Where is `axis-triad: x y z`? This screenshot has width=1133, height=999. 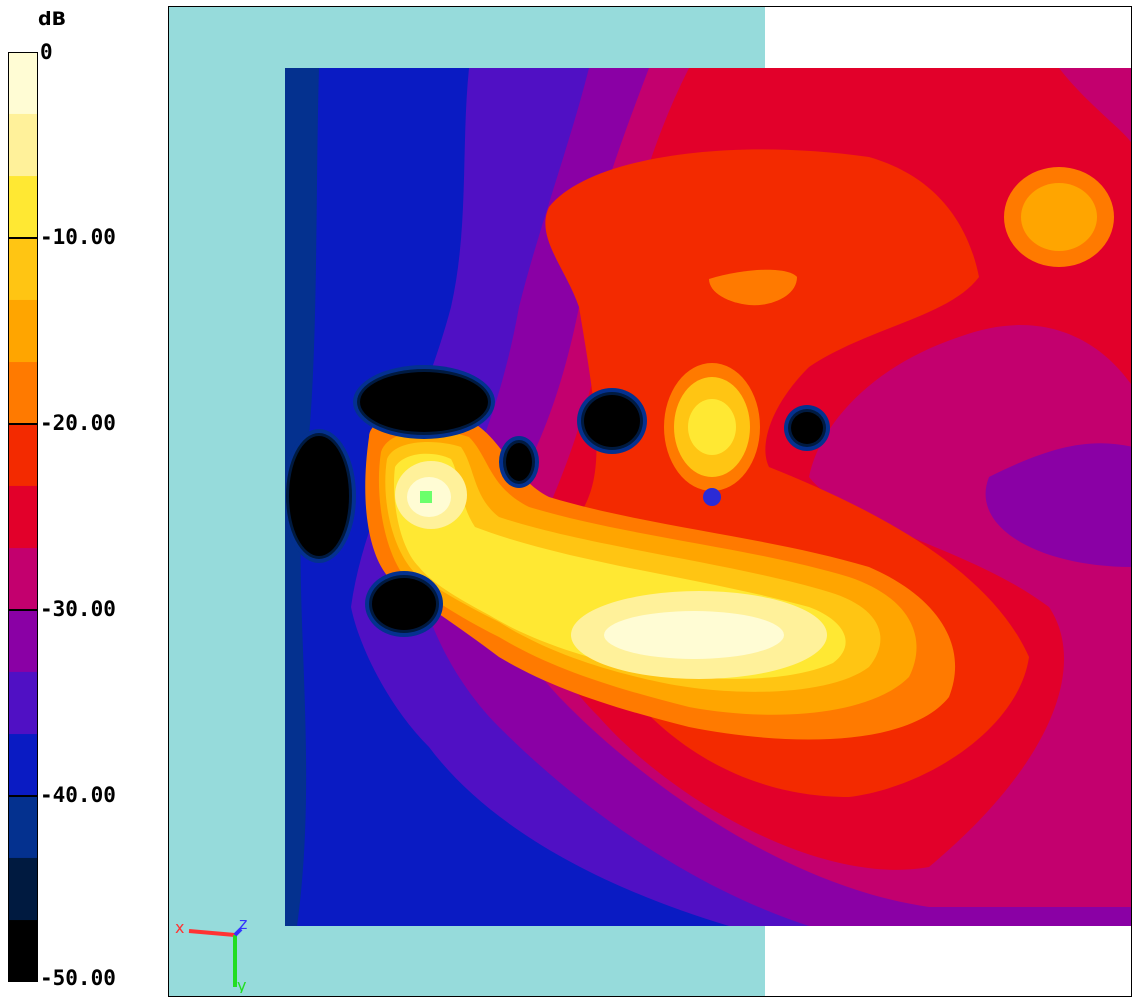
axis-triad: x y z is located at coordinates (211, 953).